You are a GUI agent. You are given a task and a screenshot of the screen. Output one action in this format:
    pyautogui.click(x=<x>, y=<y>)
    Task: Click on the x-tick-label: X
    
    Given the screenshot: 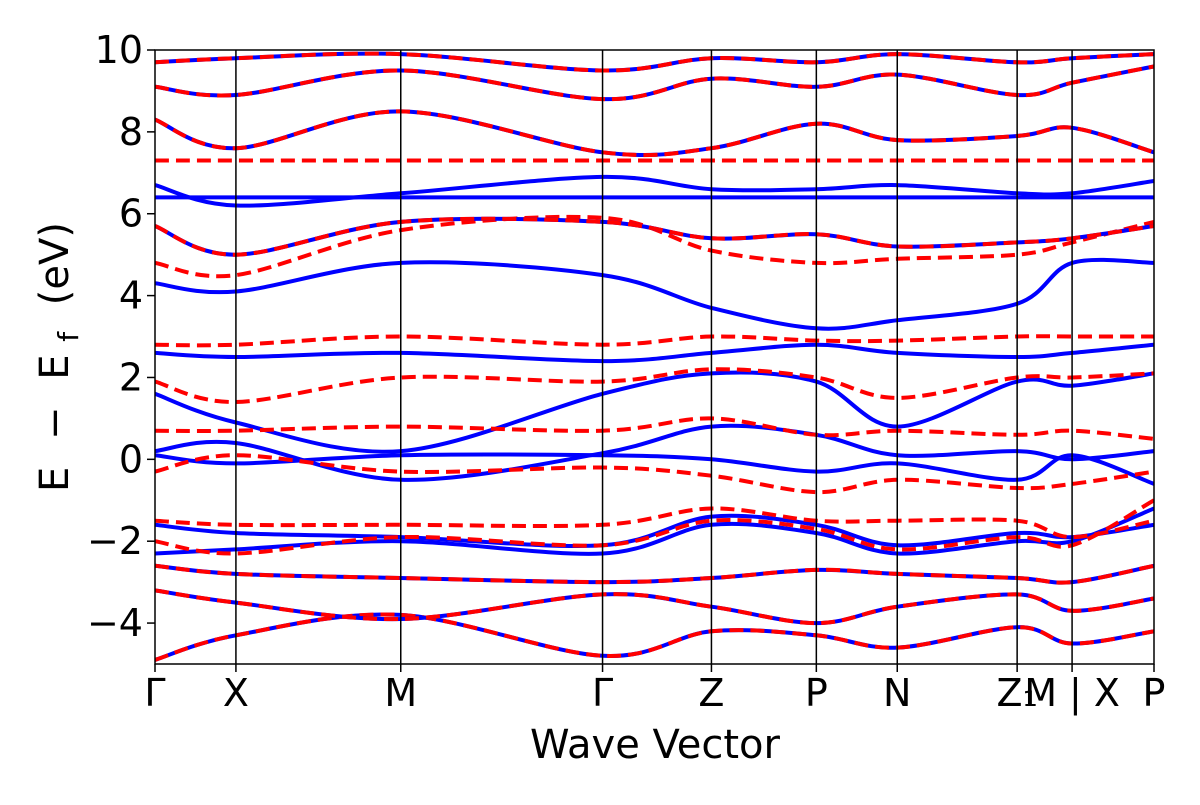 What is the action you would take?
    pyautogui.click(x=236, y=693)
    